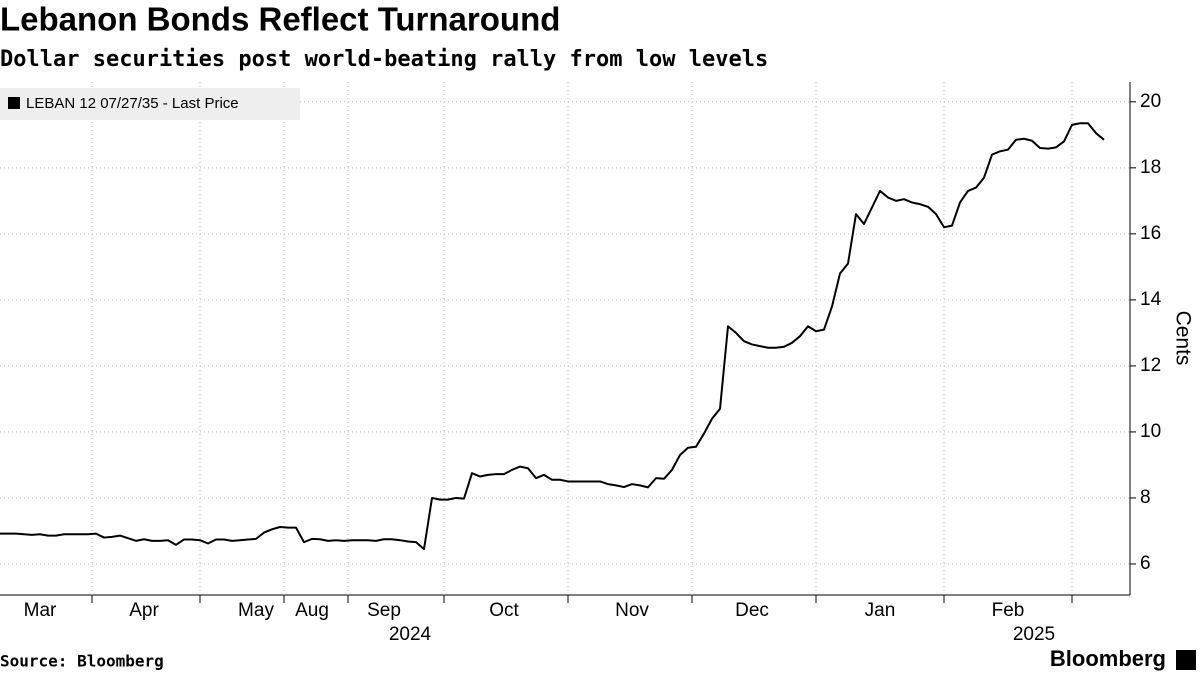 The height and width of the screenshot is (680, 1200). I want to click on x-tick-label: Aug, so click(312, 610).